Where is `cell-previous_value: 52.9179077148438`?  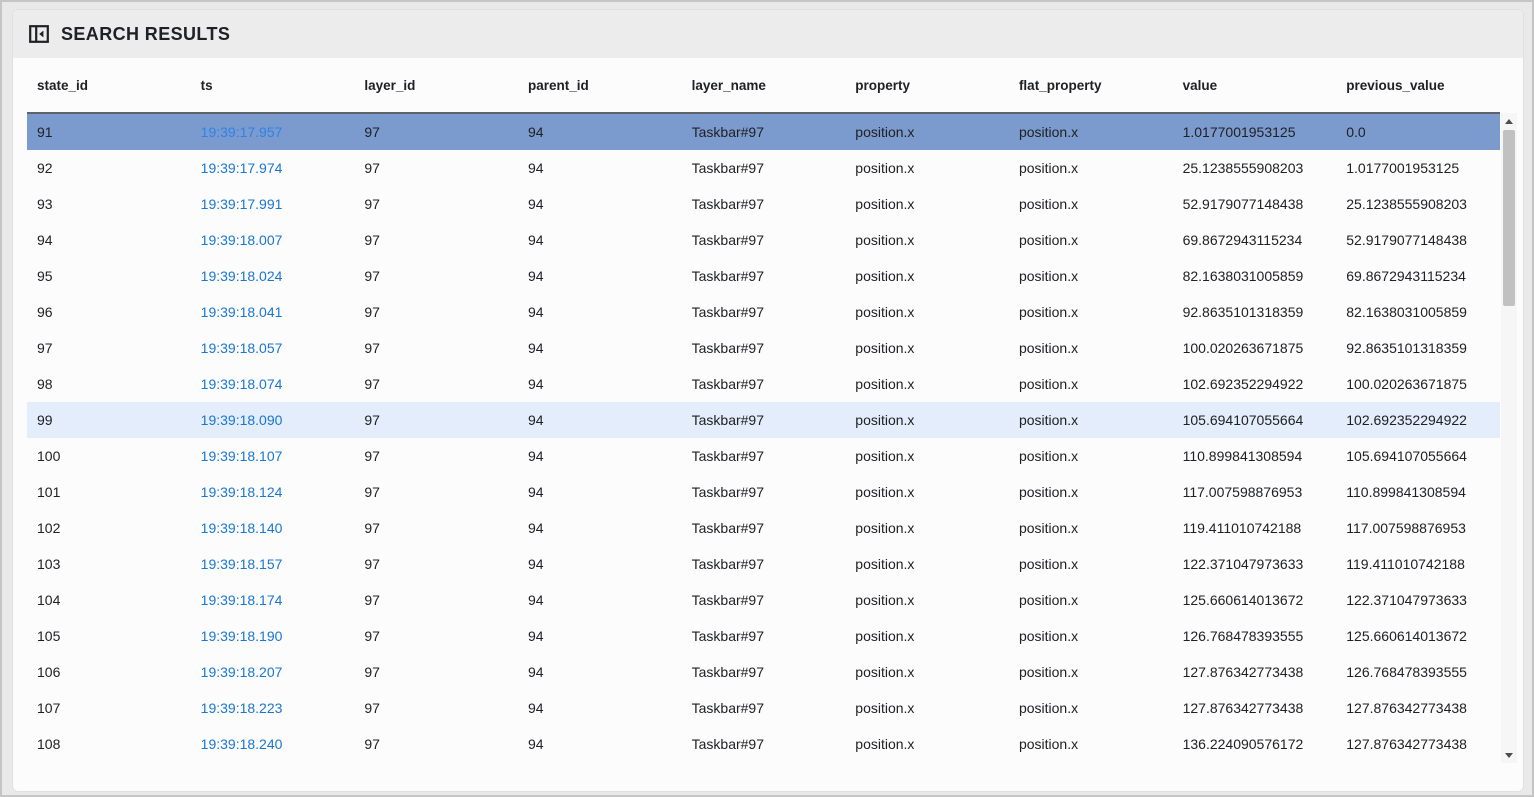
cell-previous_value: 52.9179077148438 is located at coordinates (1406, 240).